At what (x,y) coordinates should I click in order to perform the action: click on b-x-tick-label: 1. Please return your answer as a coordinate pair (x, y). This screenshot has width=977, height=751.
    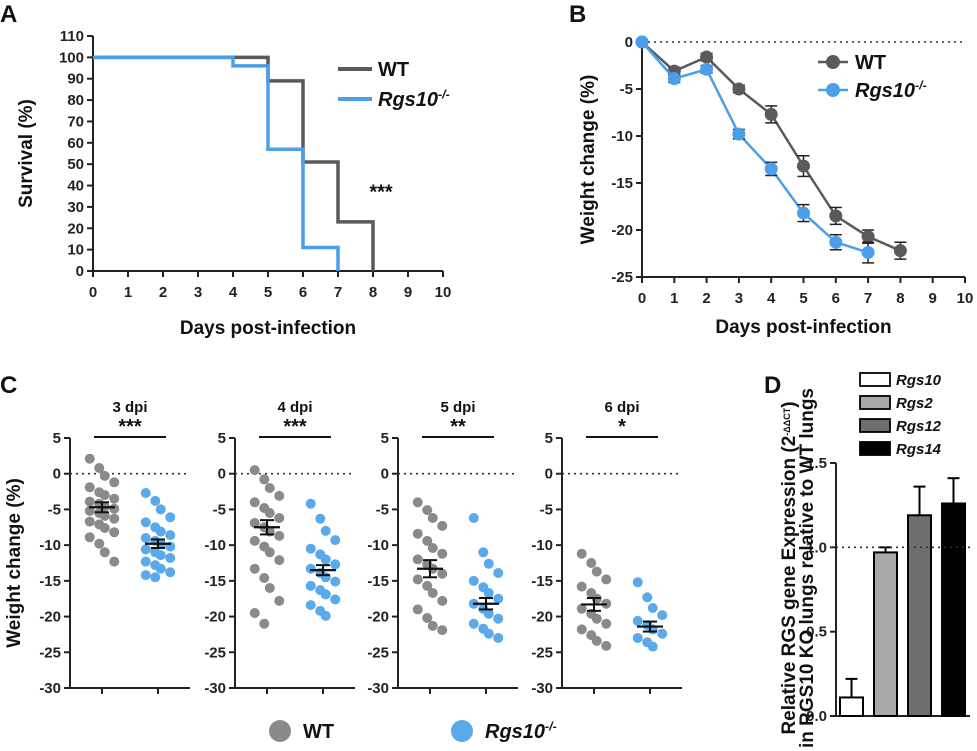
    Looking at the image, I should click on (674, 298).